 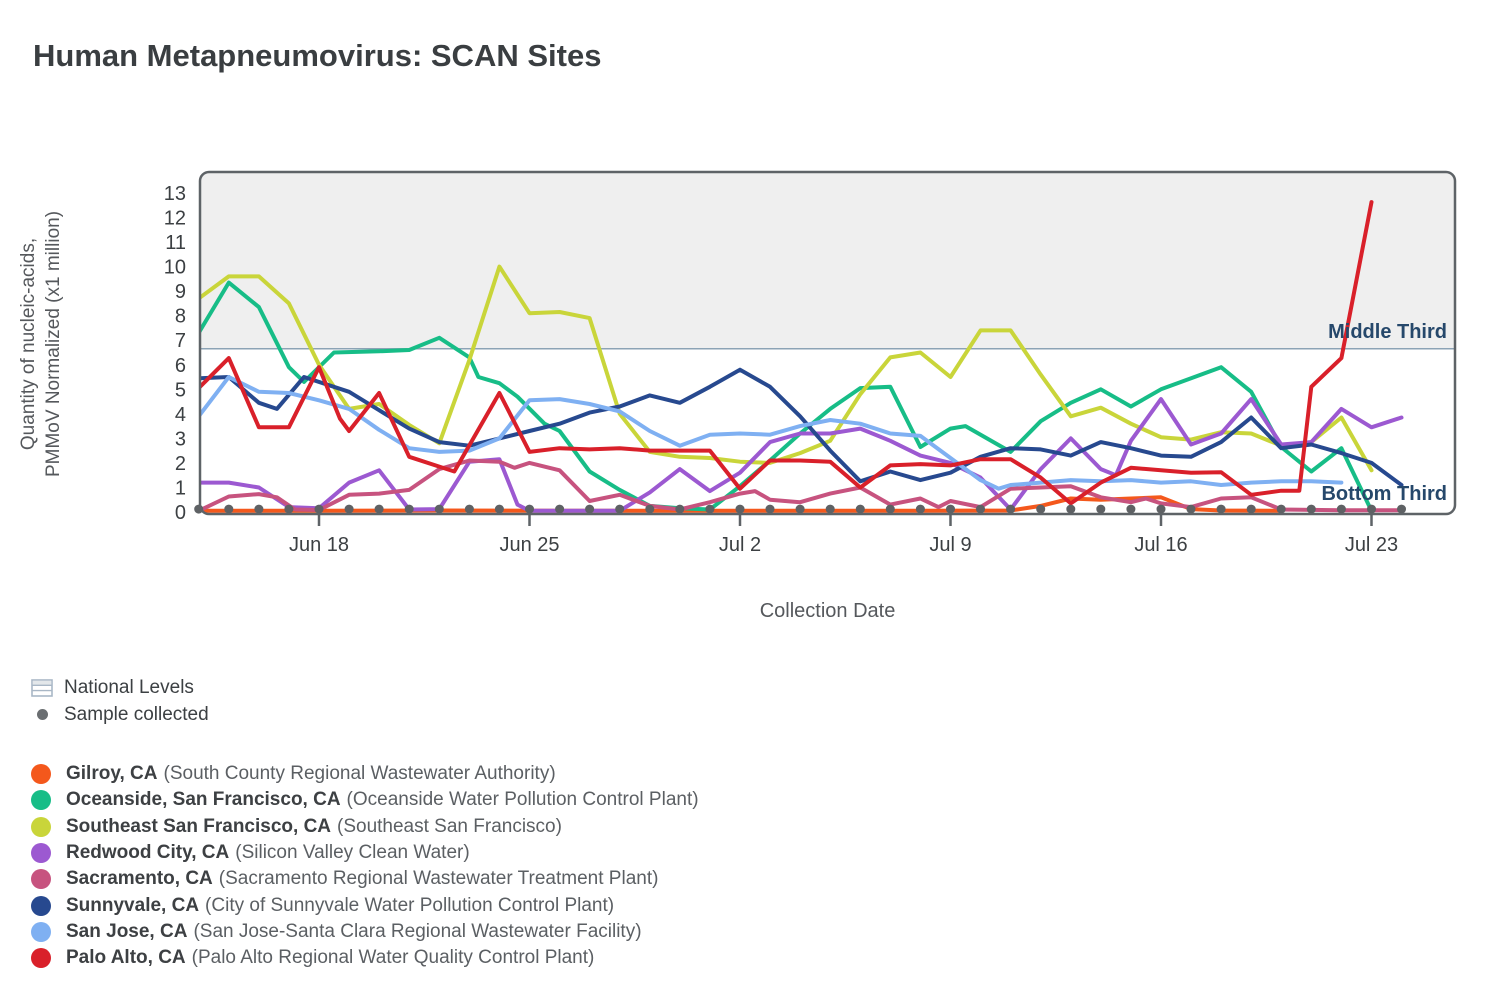 I want to click on middle-third-annotation: Middle Third, so click(x=1387, y=332).